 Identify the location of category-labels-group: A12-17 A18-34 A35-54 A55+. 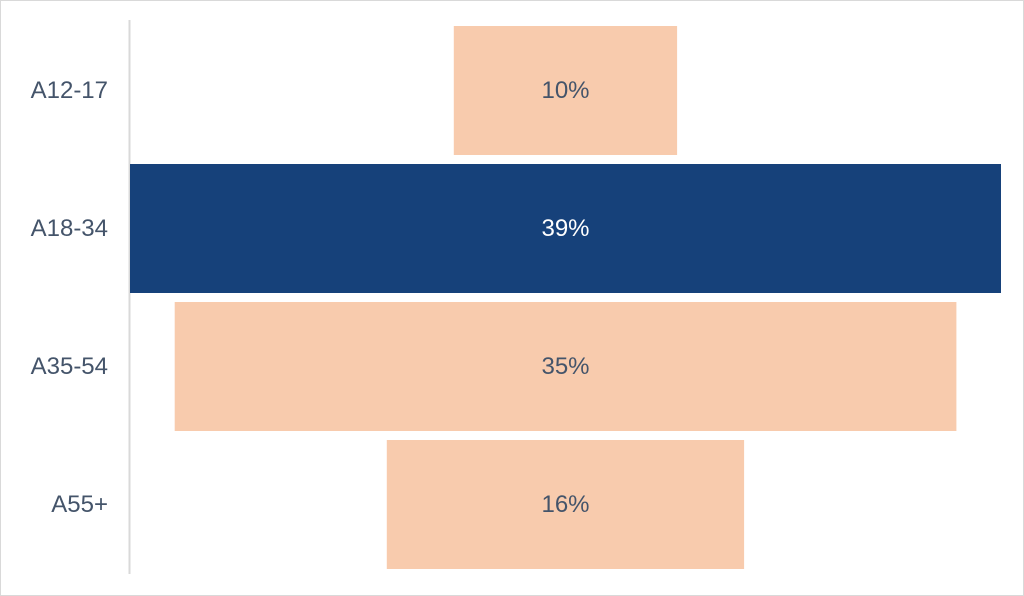
(69, 297).